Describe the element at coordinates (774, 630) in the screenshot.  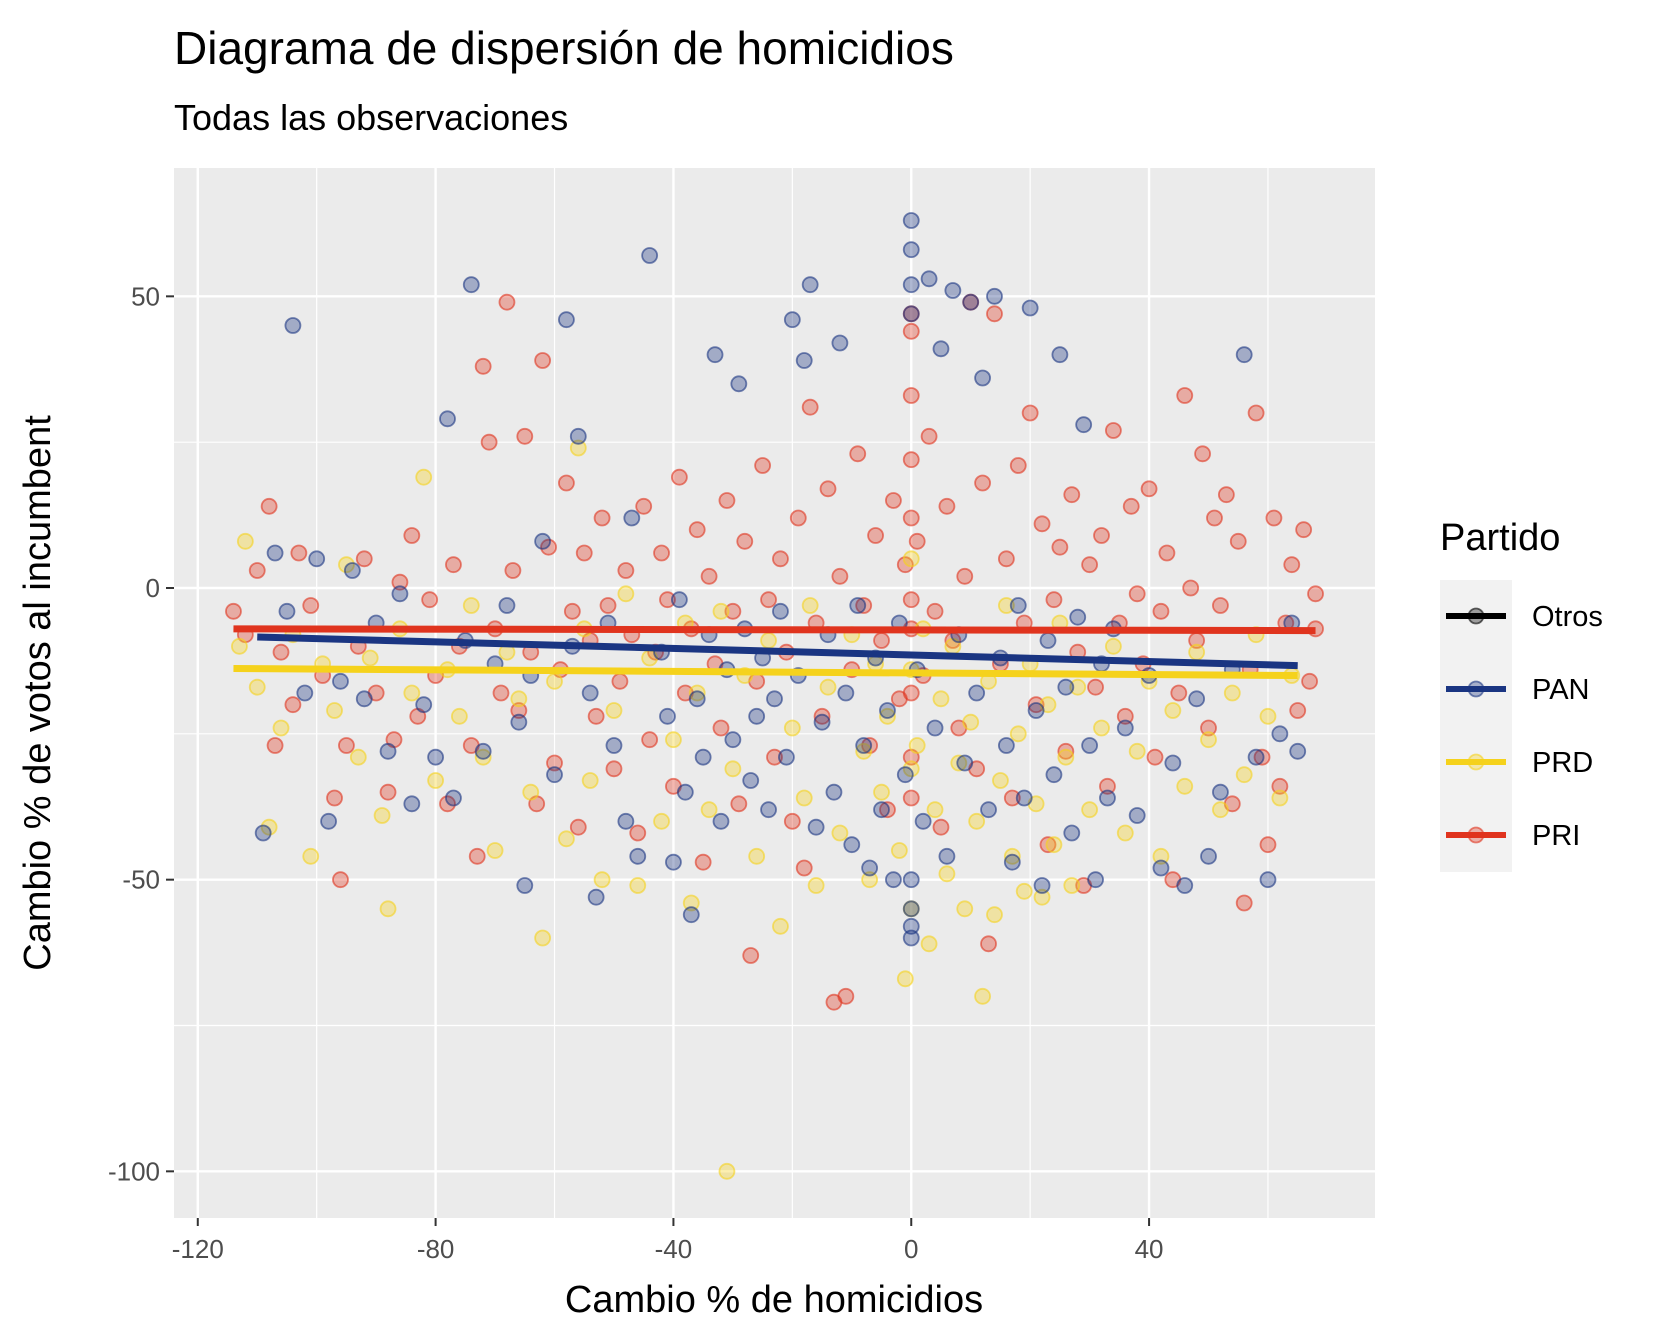
I see `trend-line-pri` at that location.